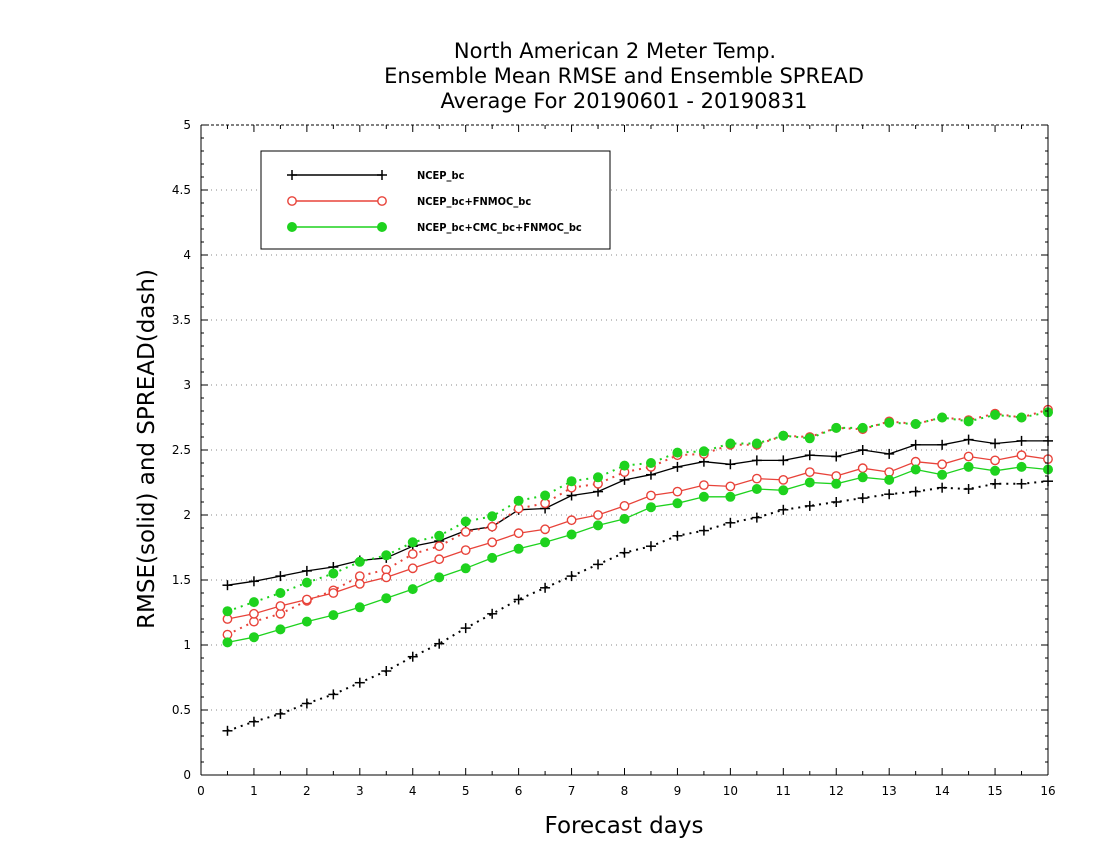 This screenshot has width=1100, height=850. What do you see at coordinates (413, 791) in the screenshot?
I see `x-tick-label-4: 4` at bounding box center [413, 791].